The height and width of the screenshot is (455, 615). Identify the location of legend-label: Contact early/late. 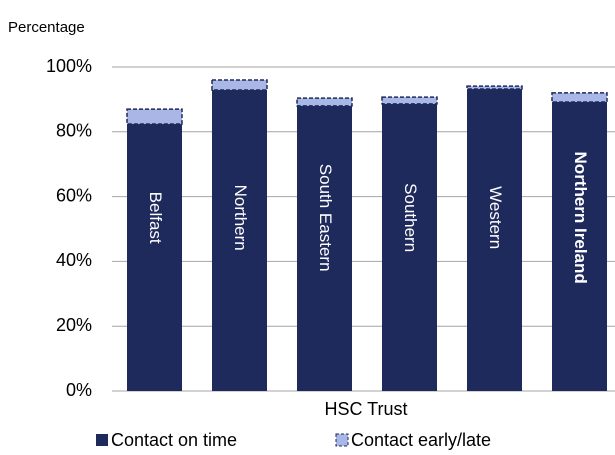
(421, 440).